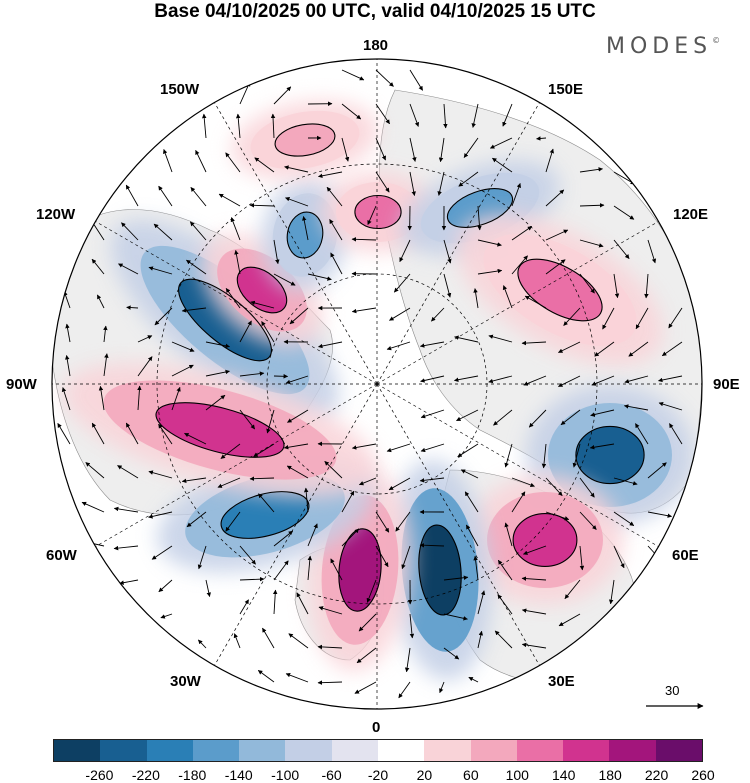 Image resolution: width=750 pixels, height=783 pixels. I want to click on anomaly-ne-pacific-negative, so click(225, 320).